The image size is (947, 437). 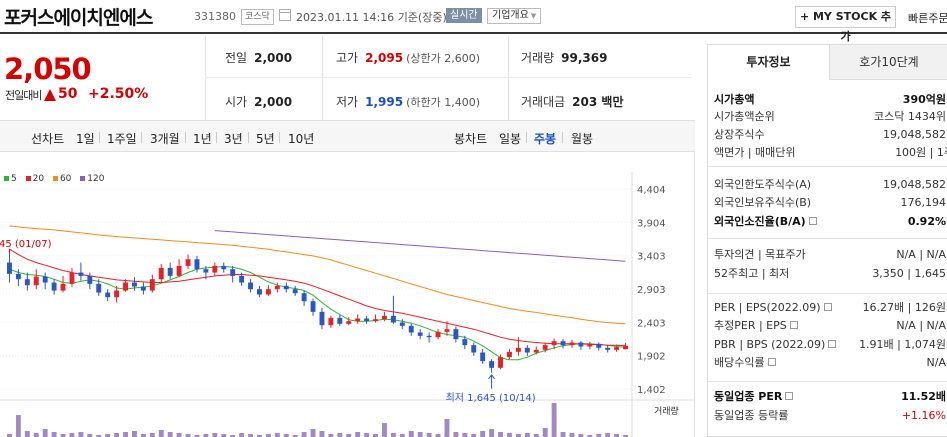 What do you see at coordinates (510, 139) in the screenshot?
I see `tab-candle-daily: 일봉` at bounding box center [510, 139].